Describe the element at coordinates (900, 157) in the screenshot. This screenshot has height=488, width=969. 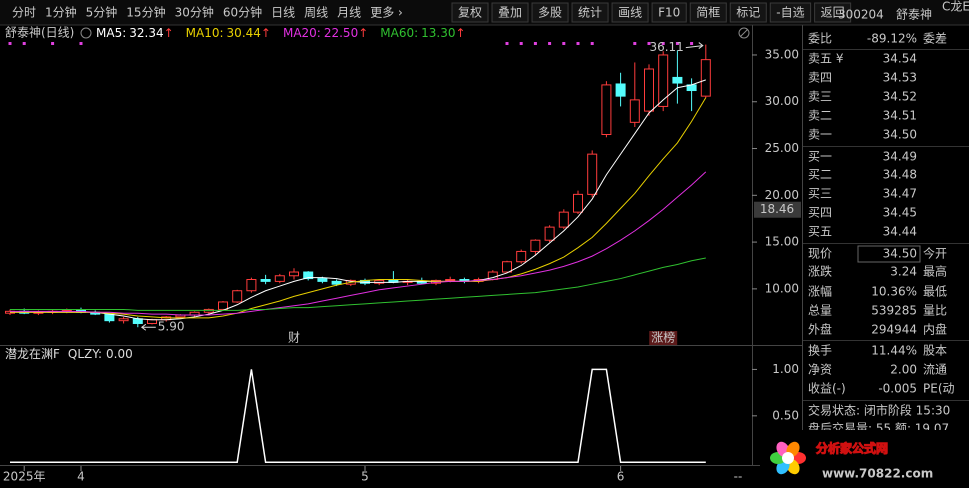
I see `quote-value: 34.49` at that location.